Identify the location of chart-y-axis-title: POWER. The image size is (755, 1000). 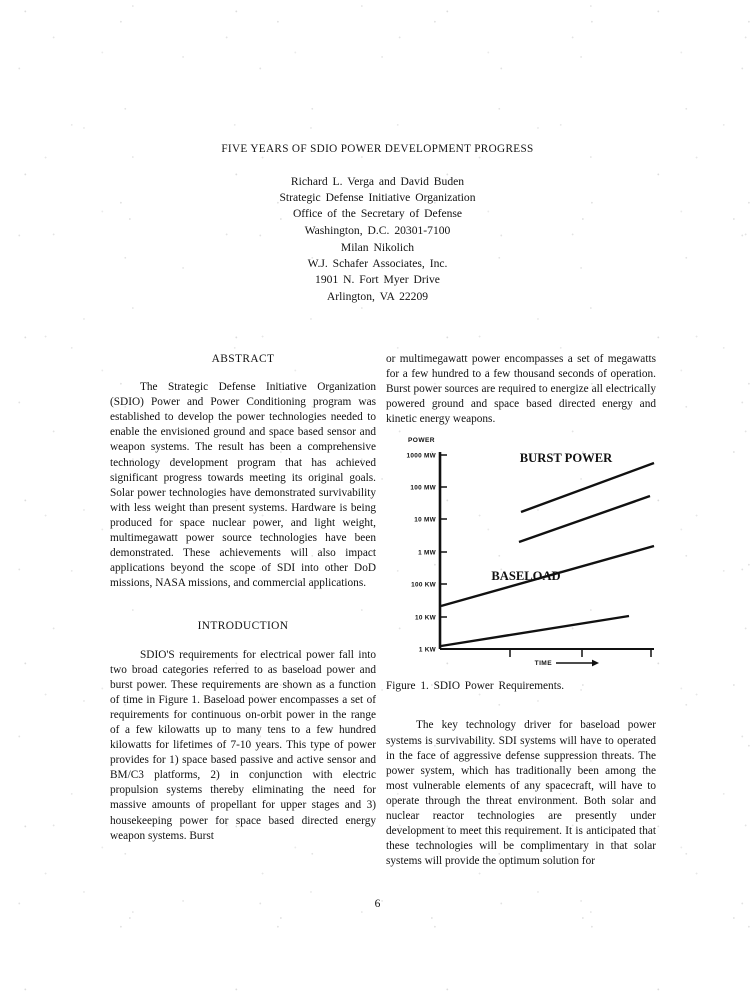
(421, 440).